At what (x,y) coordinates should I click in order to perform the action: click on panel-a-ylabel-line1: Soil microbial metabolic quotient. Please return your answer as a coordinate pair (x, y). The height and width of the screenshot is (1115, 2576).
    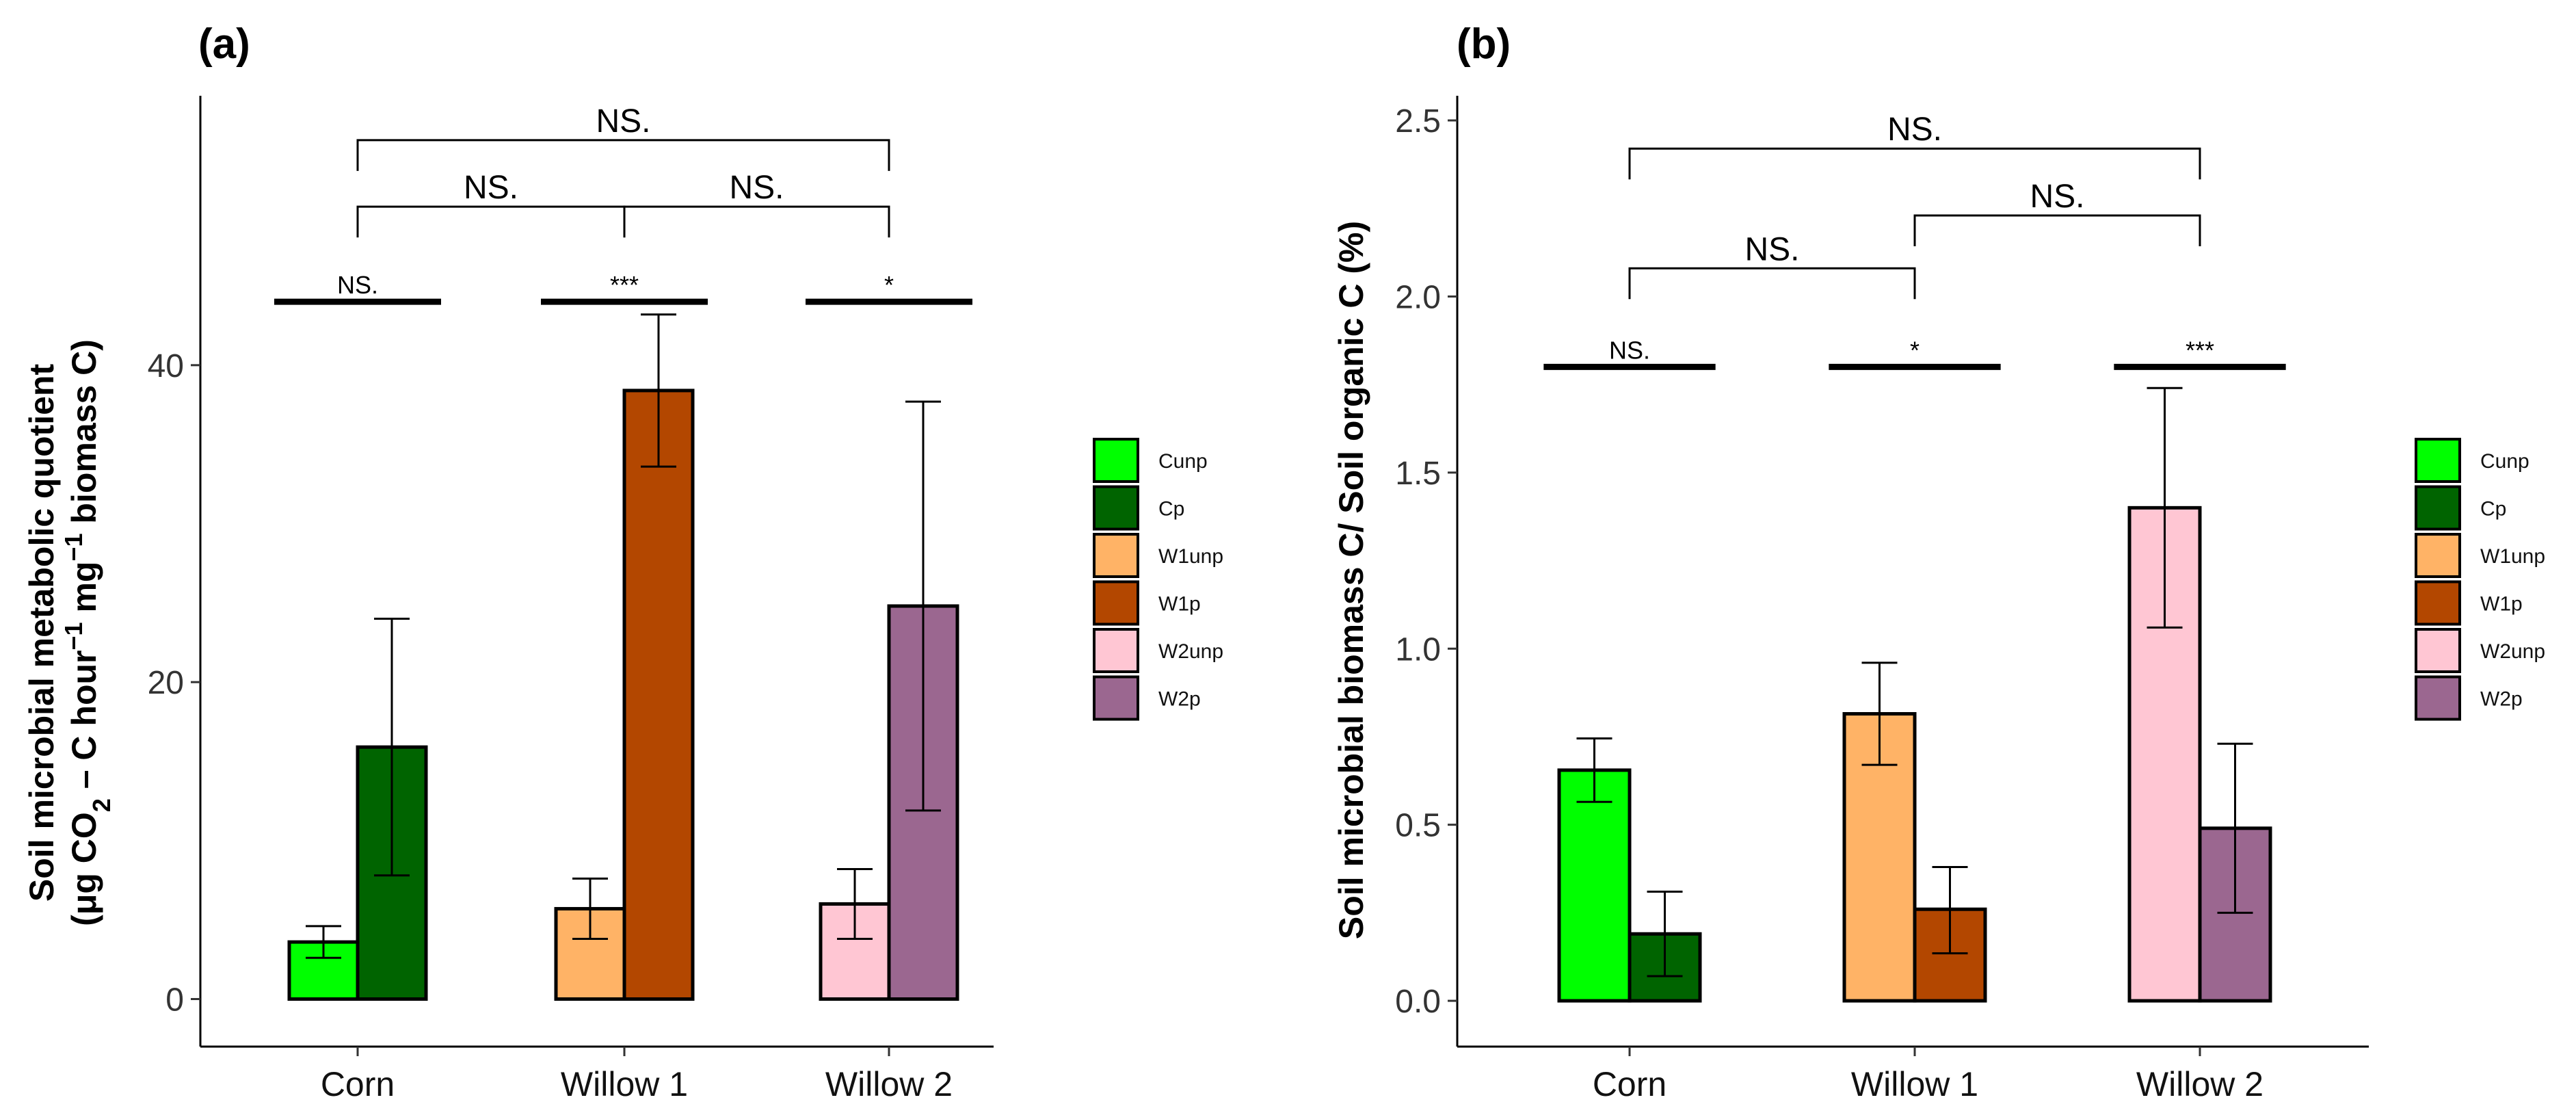
    Looking at the image, I should click on (42, 633).